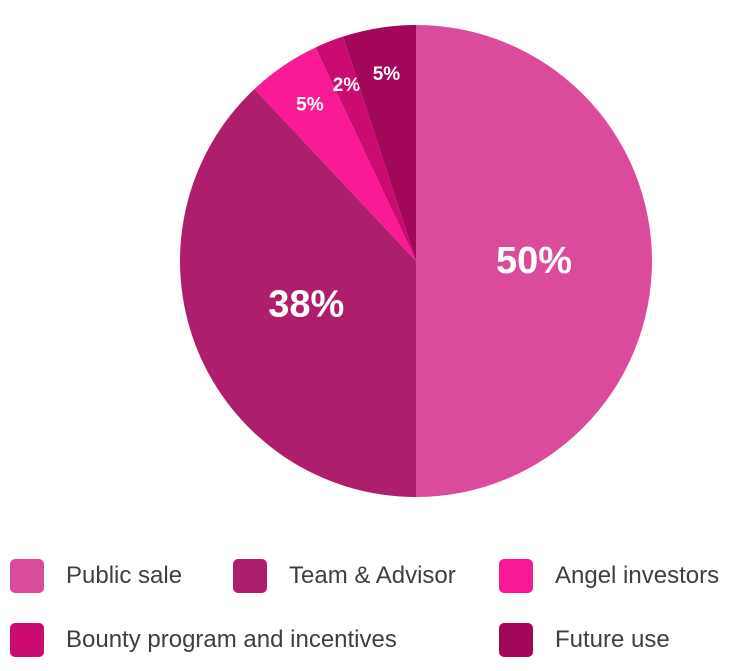  Describe the element at coordinates (379, 143) in the screenshot. I see `pie-slice-future-use` at that location.